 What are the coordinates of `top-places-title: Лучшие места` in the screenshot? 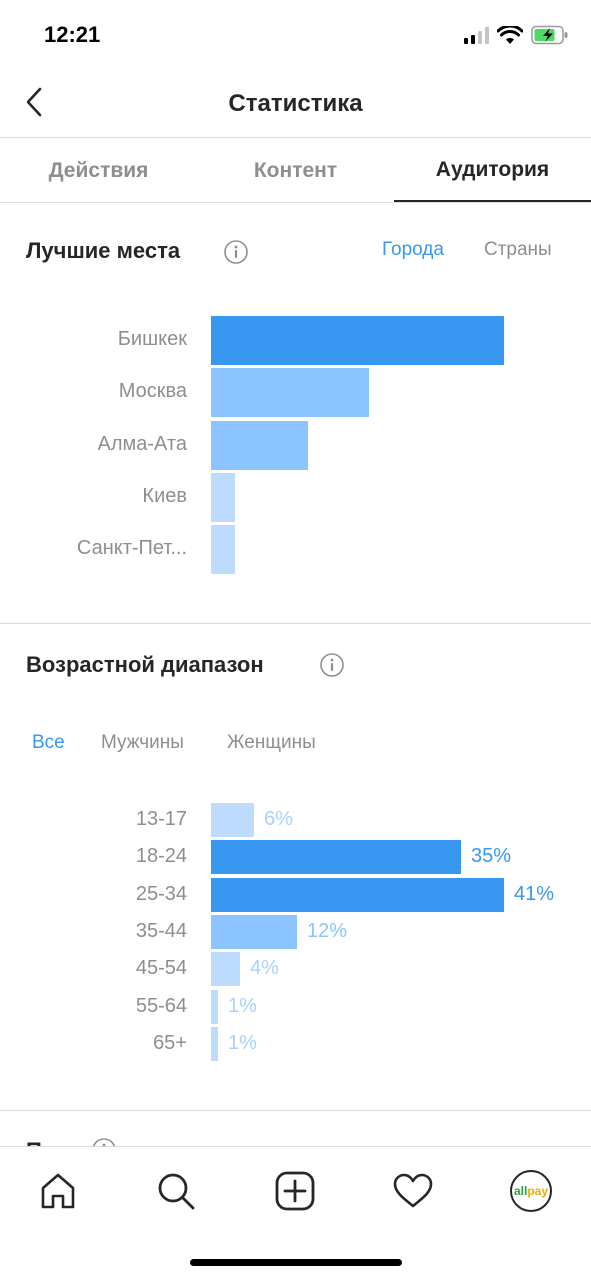 It's located at (103, 250).